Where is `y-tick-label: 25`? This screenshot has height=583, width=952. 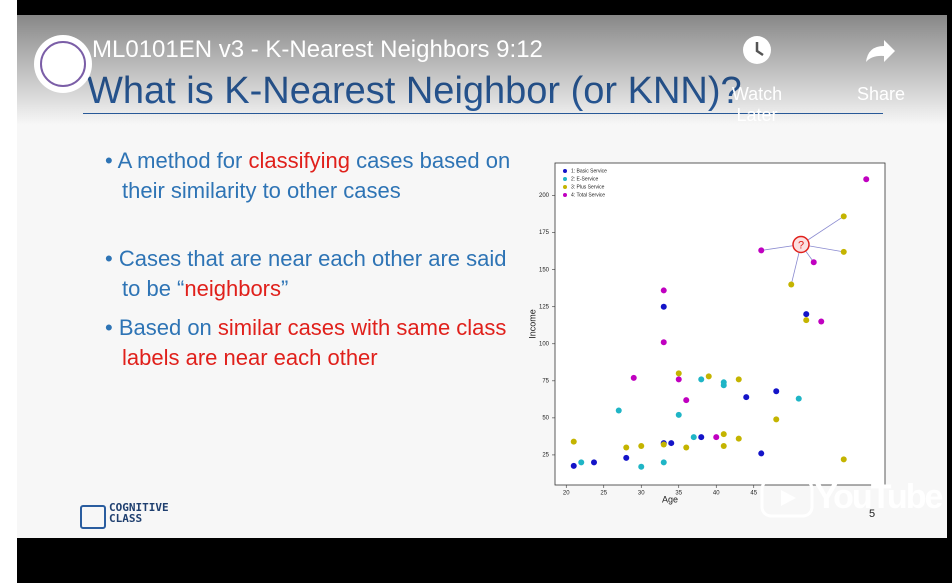
y-tick-label: 25 is located at coordinates (545, 455).